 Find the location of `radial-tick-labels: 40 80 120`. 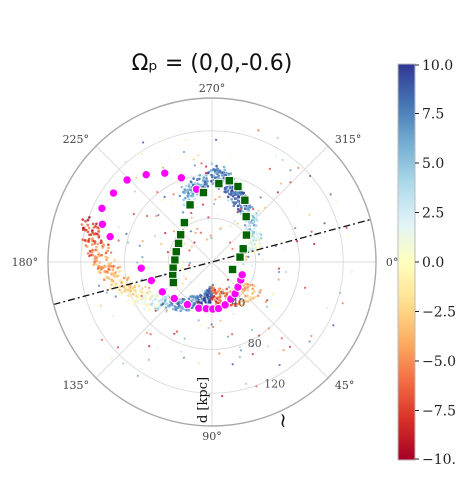

radial-tick-labels: 40 80 120 is located at coordinates (258, 344).